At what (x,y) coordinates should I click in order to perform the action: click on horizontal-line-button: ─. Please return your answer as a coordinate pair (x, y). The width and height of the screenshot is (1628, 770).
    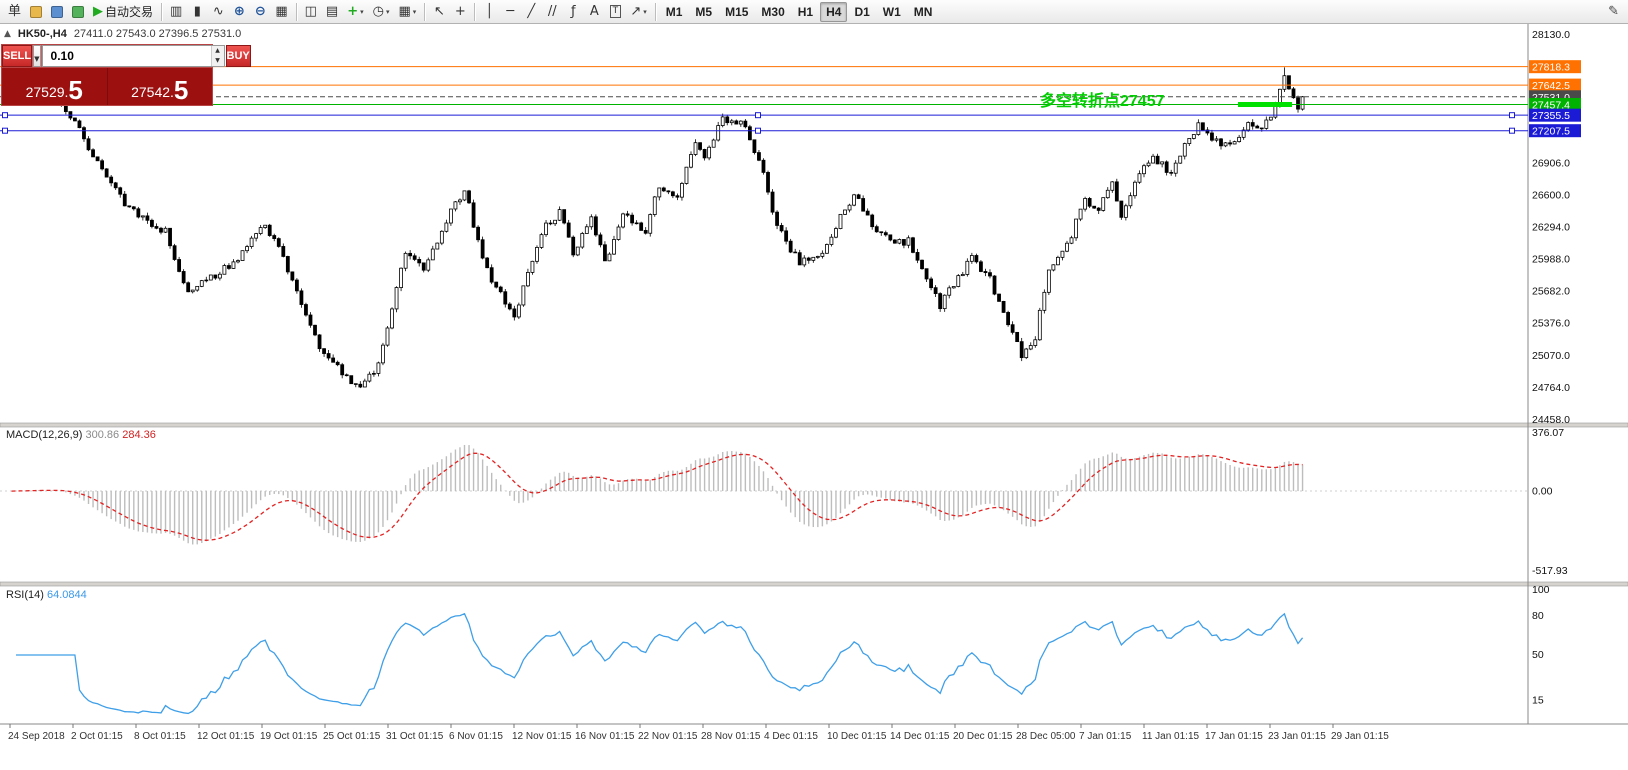
    Looking at the image, I should click on (510, 12).